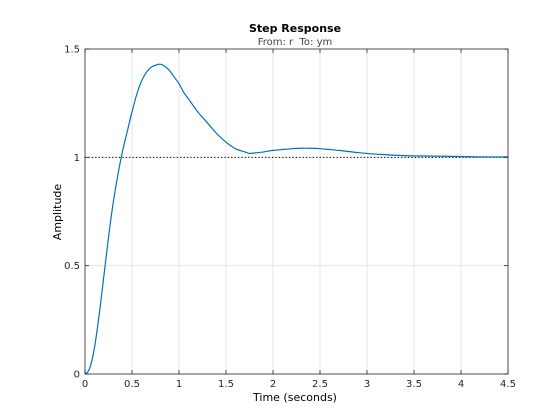 The width and height of the screenshot is (560, 420). Describe the element at coordinates (461, 384) in the screenshot. I see `x-tick-label: 4` at that location.